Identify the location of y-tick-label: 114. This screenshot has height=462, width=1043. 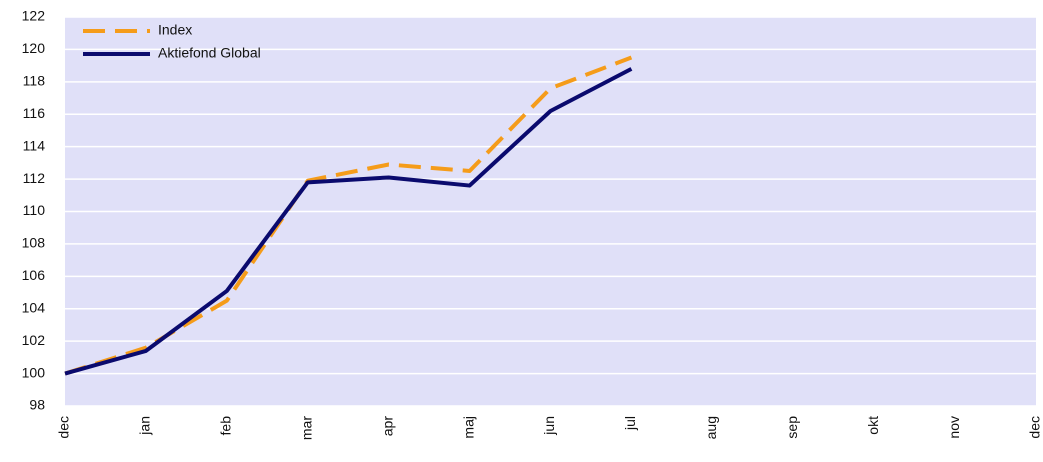
(34, 145).